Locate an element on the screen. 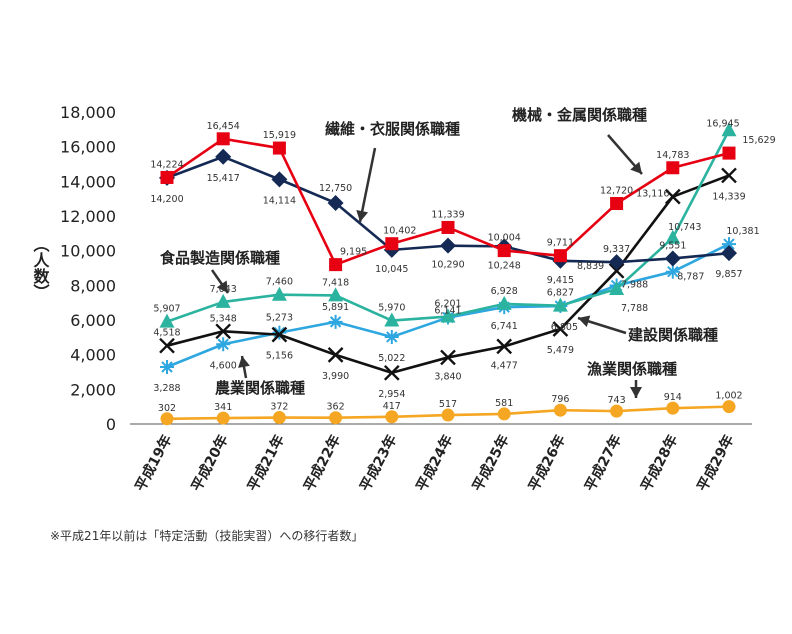 This screenshot has height=634, width=792. data-label: 9,415 is located at coordinates (560, 280).